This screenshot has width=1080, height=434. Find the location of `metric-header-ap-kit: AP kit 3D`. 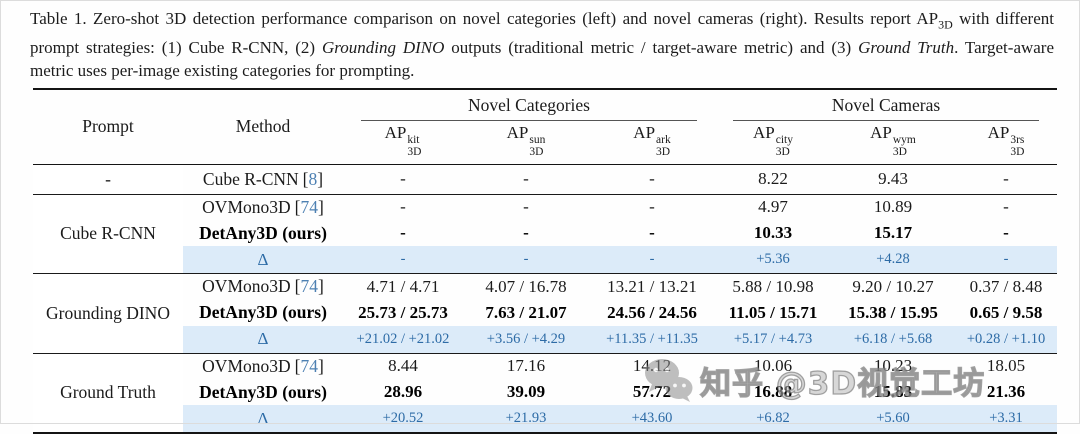

metric-header-ap-kit: AP kit 3D is located at coordinates (403, 141).